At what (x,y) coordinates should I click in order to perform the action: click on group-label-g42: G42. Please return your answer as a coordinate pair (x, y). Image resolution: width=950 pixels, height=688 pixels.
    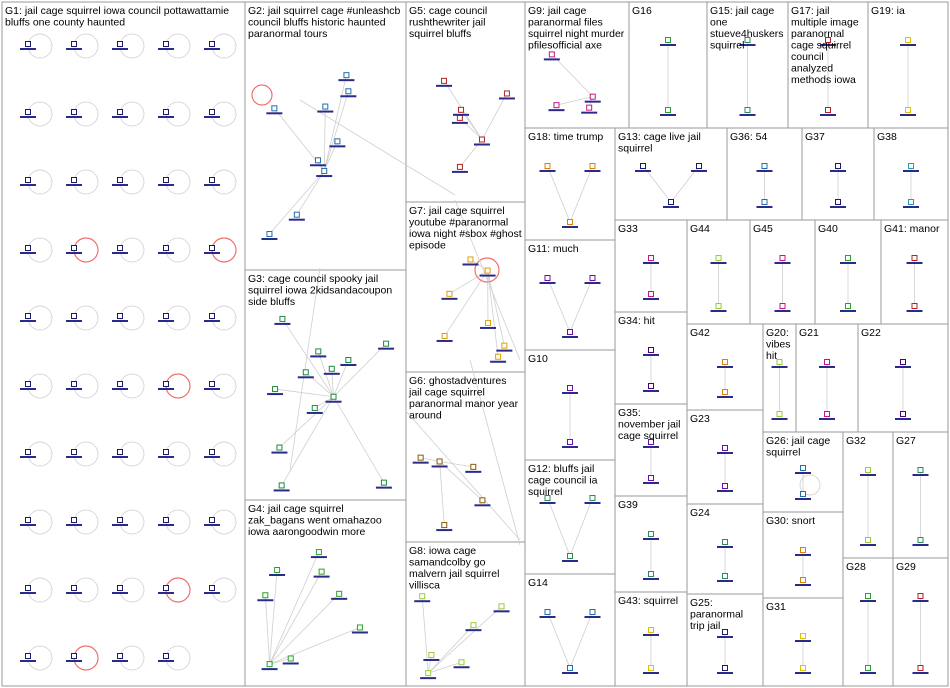
    Looking at the image, I should click on (700, 333).